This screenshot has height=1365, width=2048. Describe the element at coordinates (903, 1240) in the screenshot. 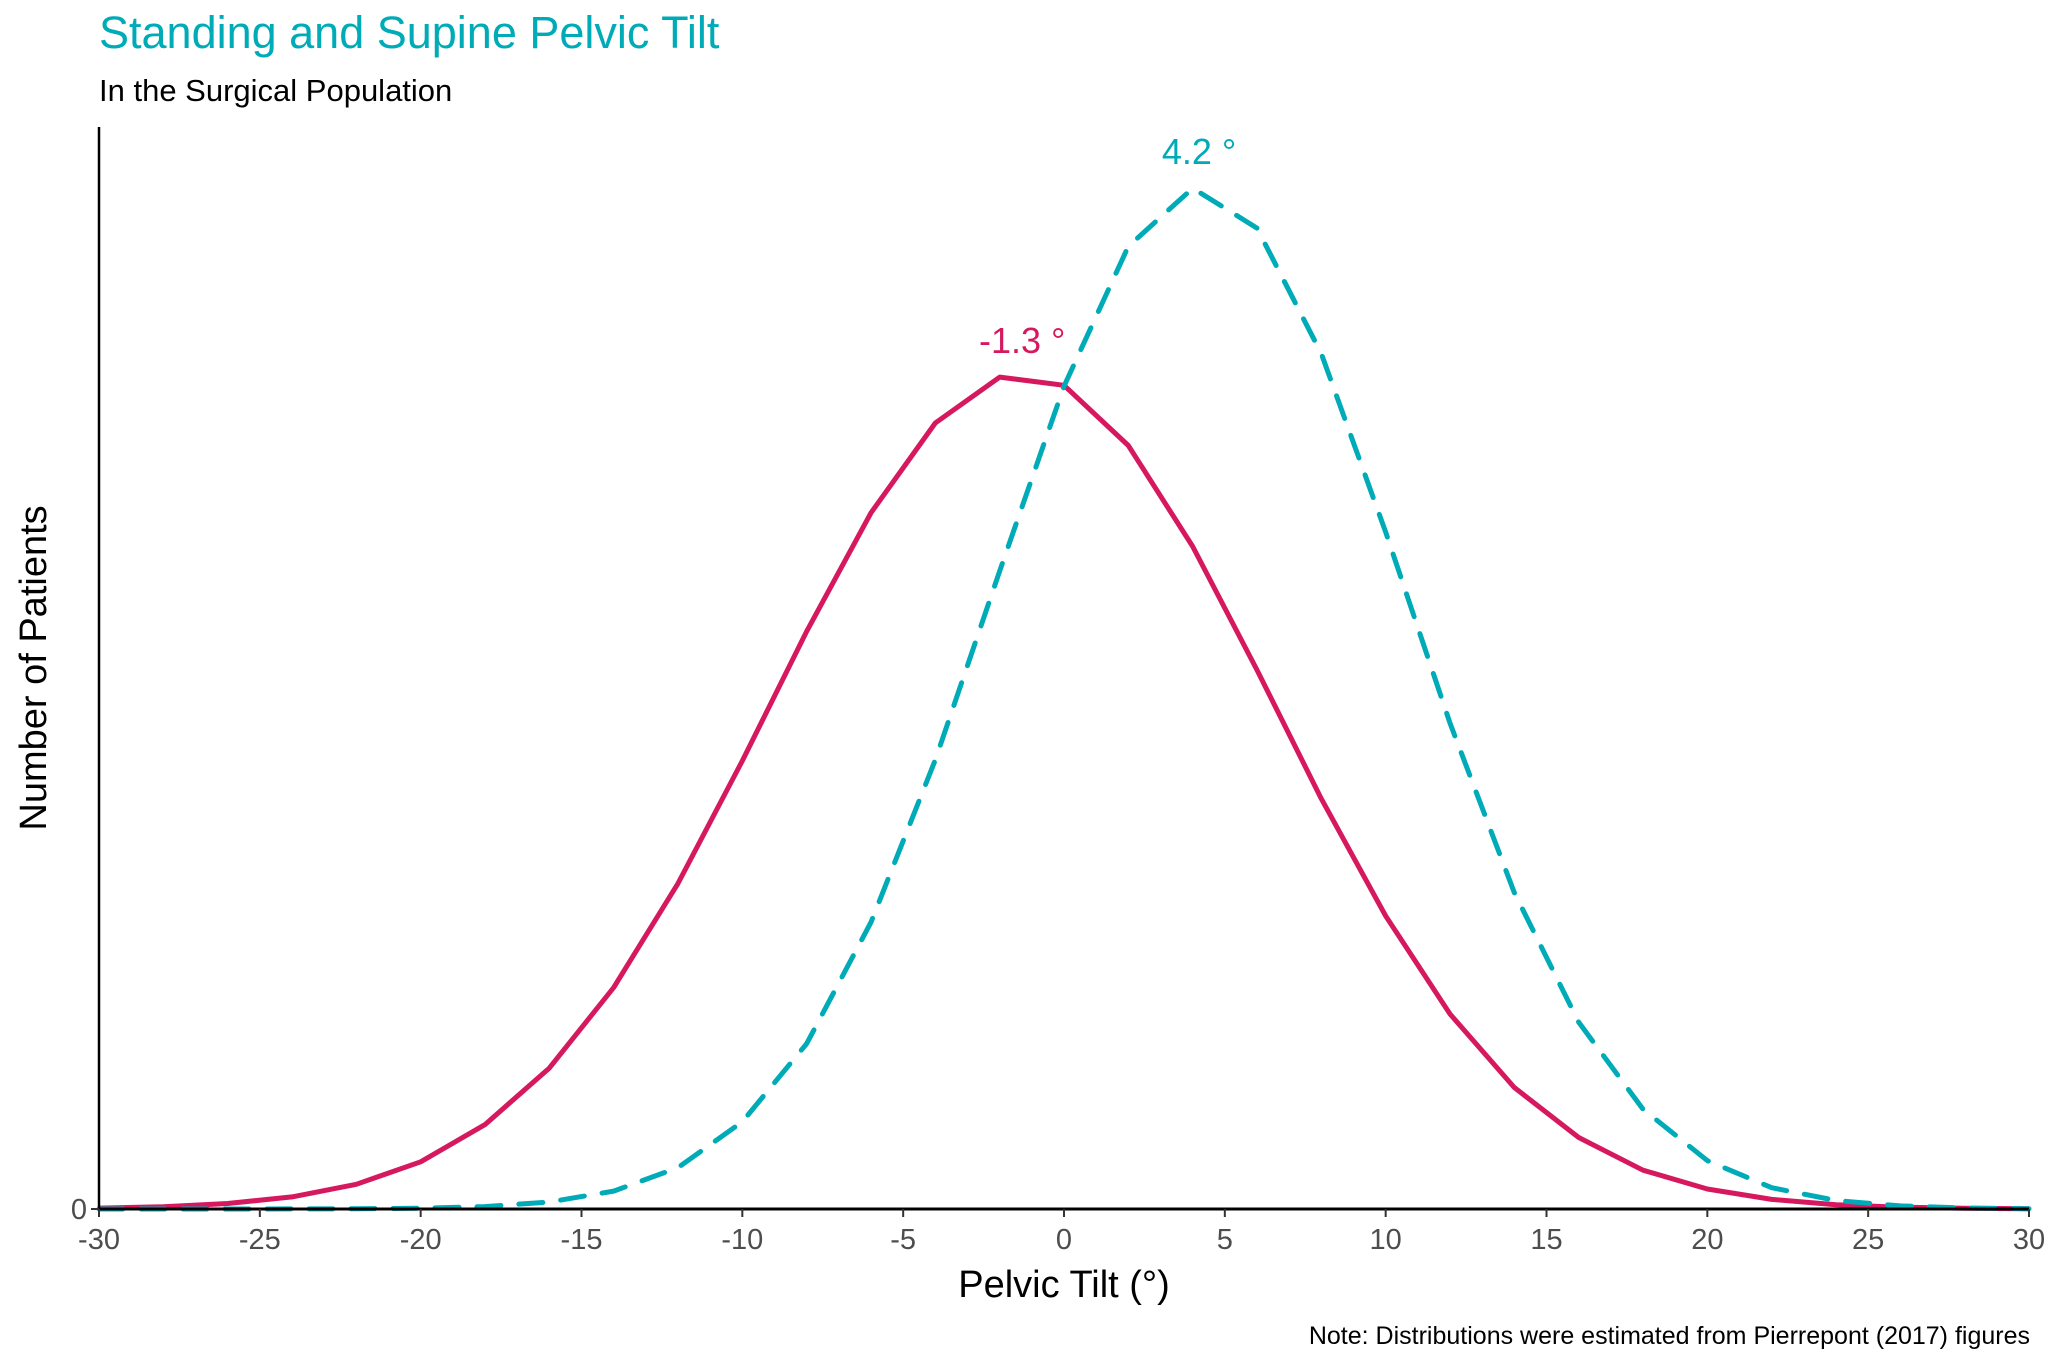

I see `x-tick-label: -5` at that location.